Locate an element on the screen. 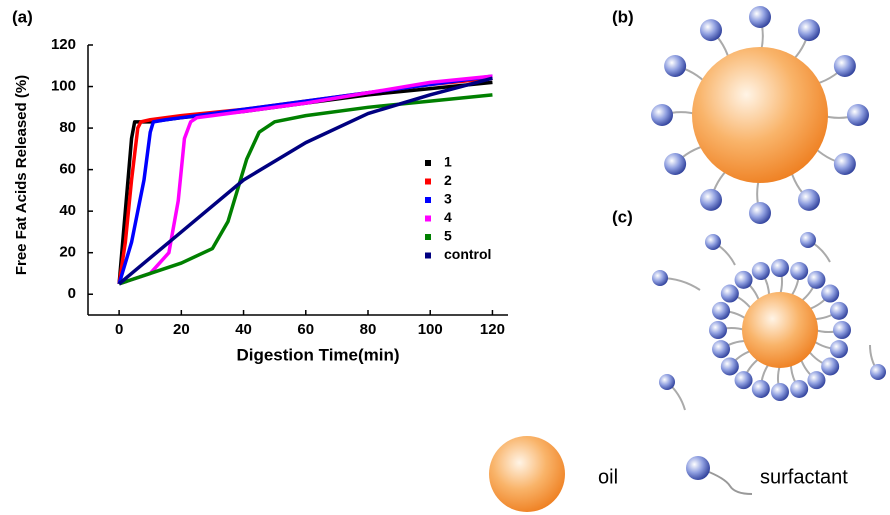  legend-label: 5 is located at coordinates (448, 236).